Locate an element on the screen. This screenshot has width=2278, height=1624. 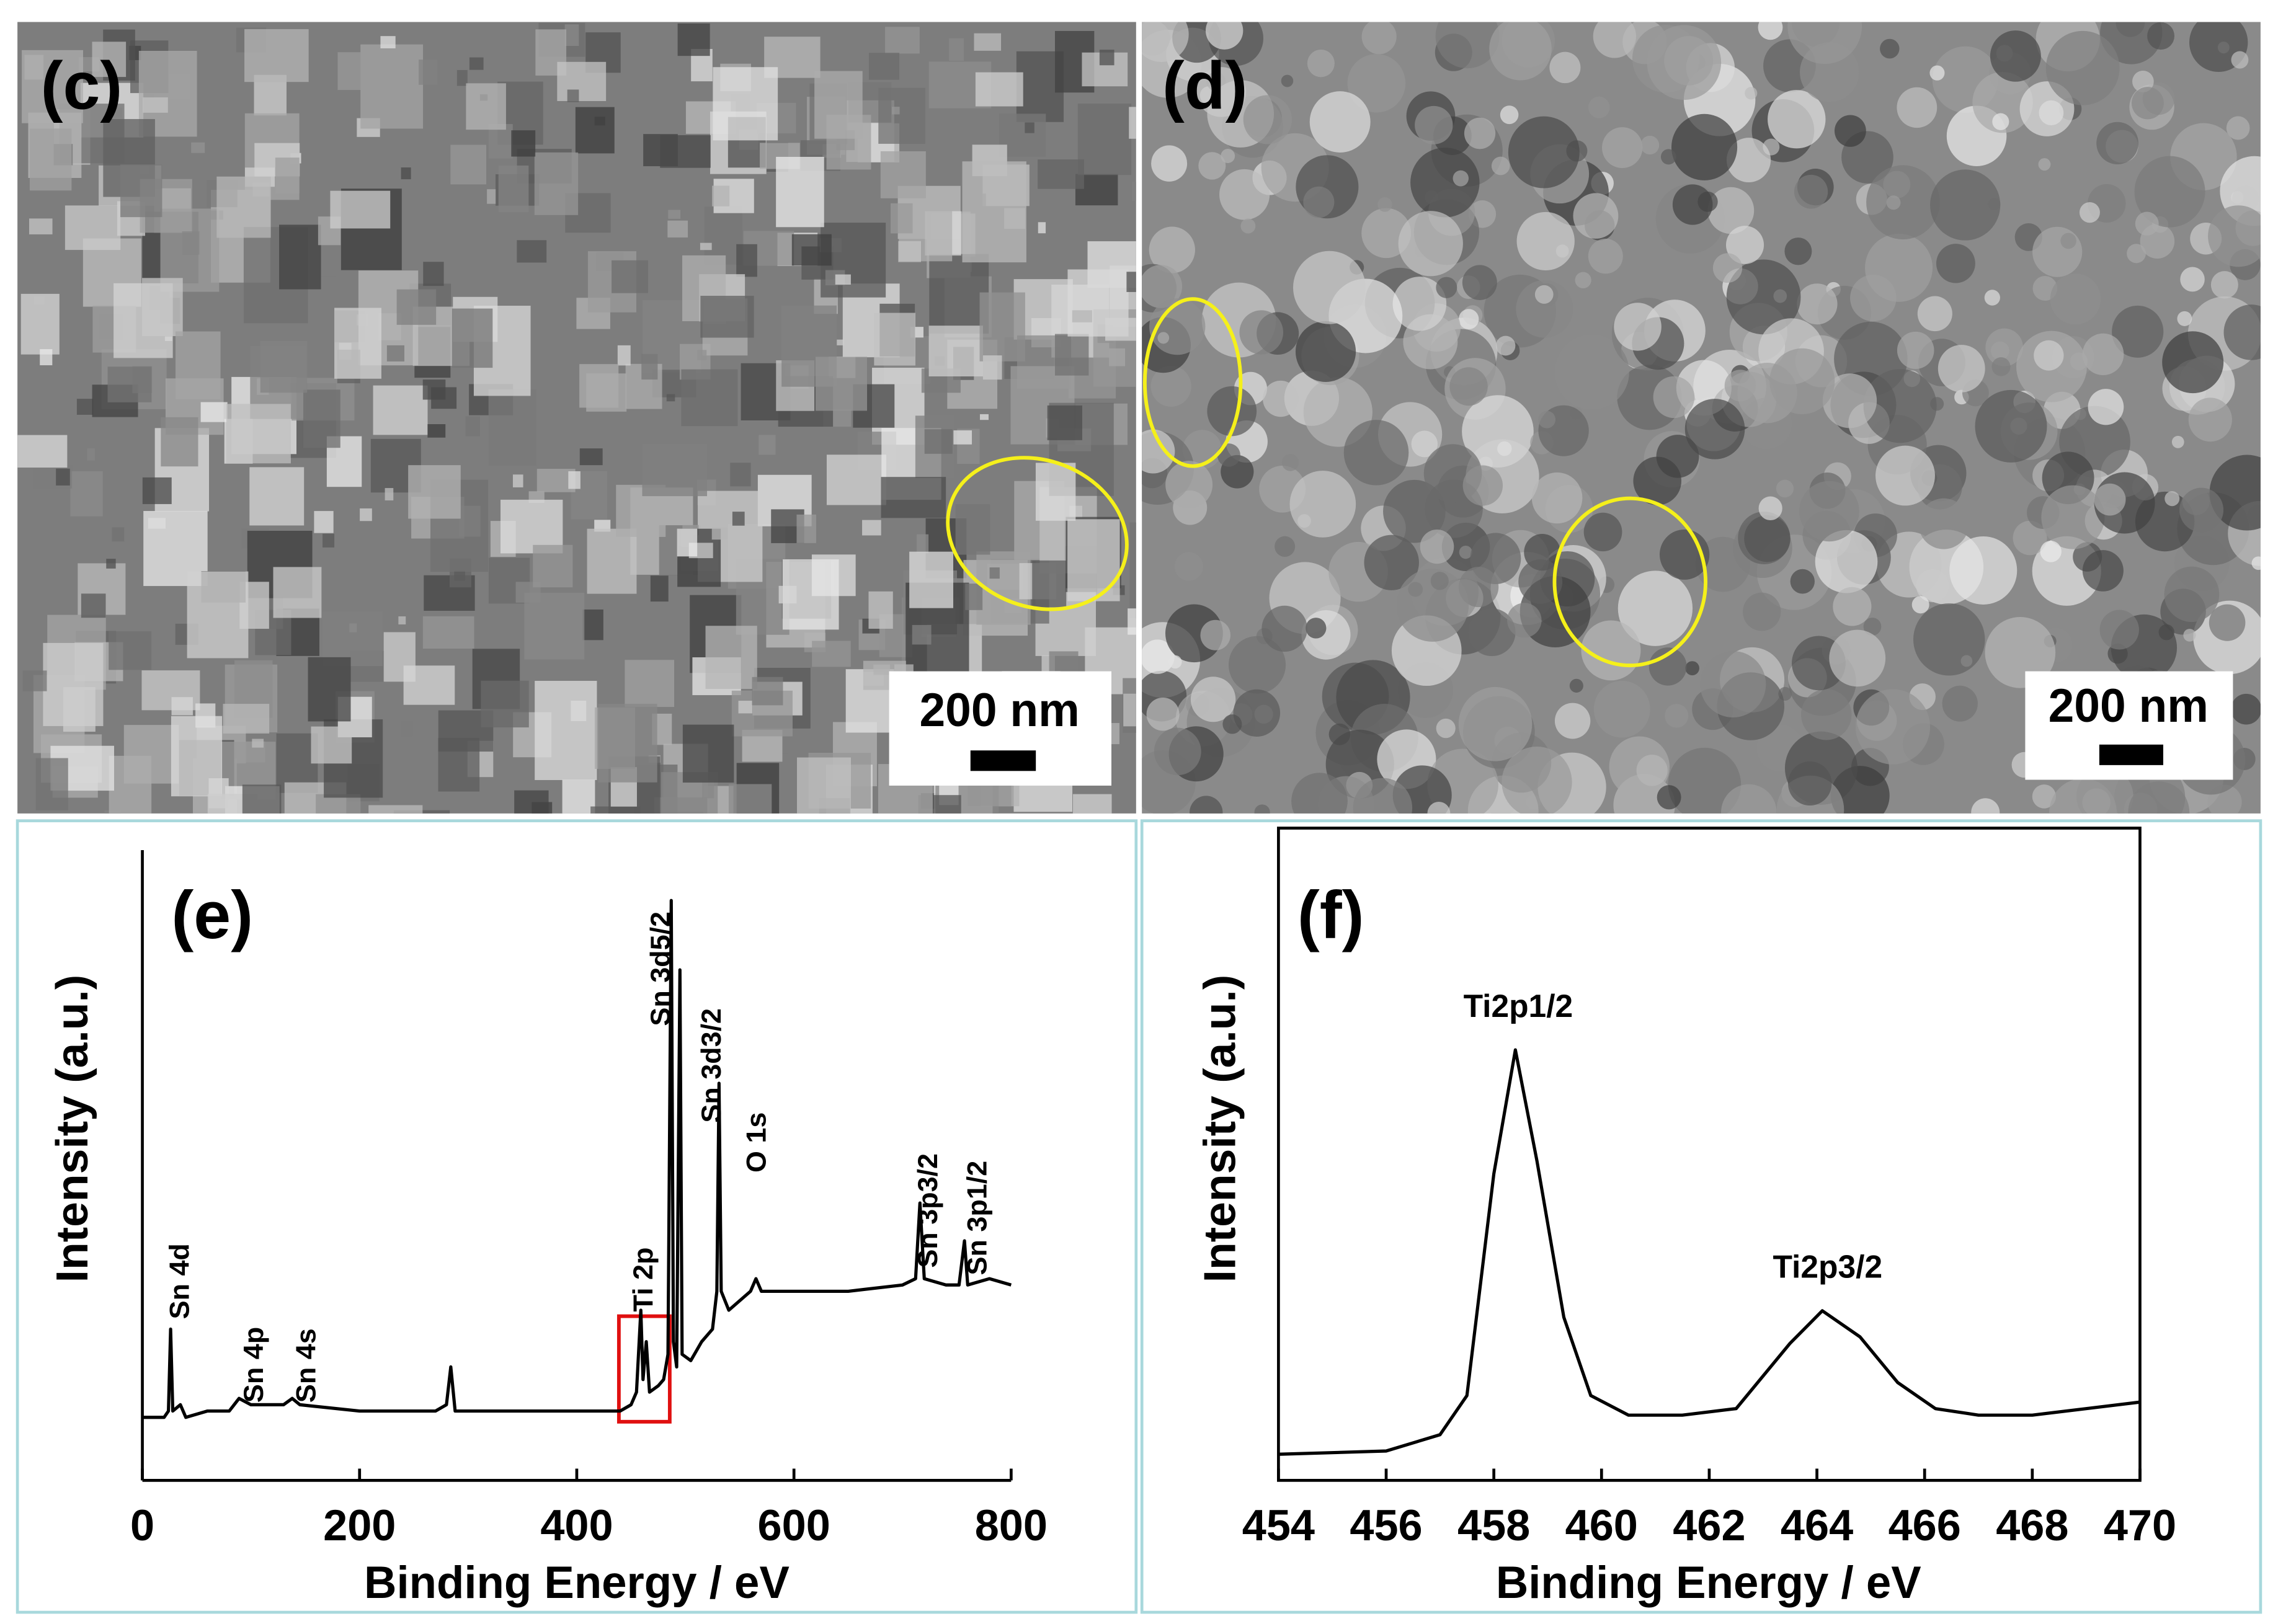
panel-label: (f) is located at coordinates (1330, 915).